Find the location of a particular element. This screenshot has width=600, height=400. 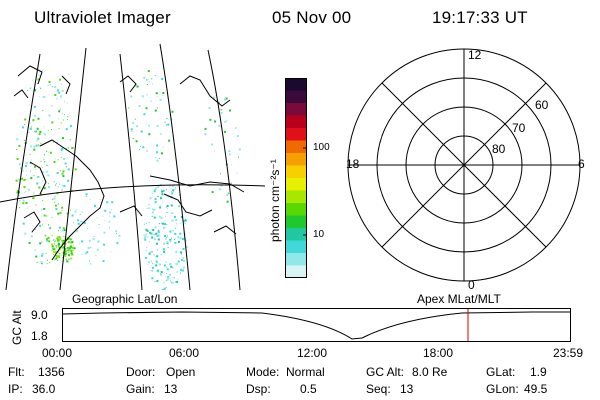

longitude-line is located at coordinates (224, 169).